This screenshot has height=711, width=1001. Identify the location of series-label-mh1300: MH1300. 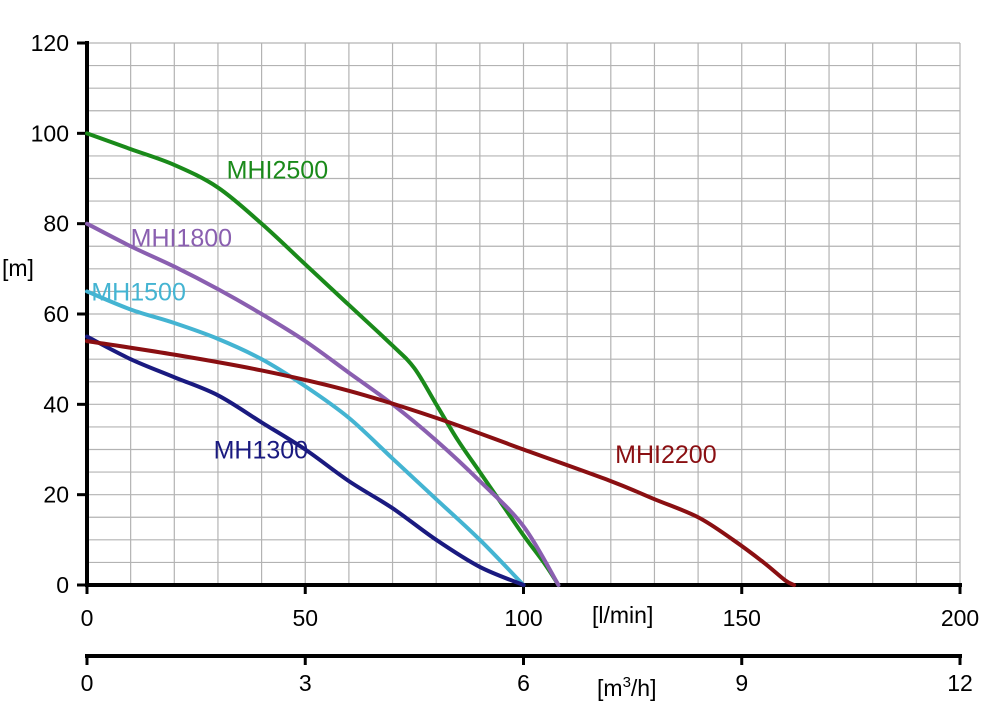
(261, 451).